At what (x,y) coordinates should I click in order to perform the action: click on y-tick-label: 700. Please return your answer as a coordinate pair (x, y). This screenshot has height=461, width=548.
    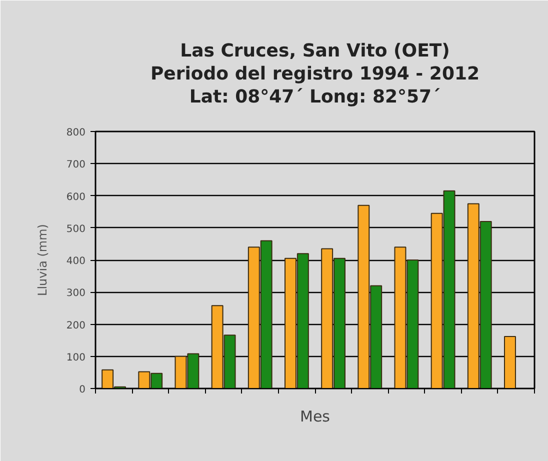
    Looking at the image, I should click on (76, 165).